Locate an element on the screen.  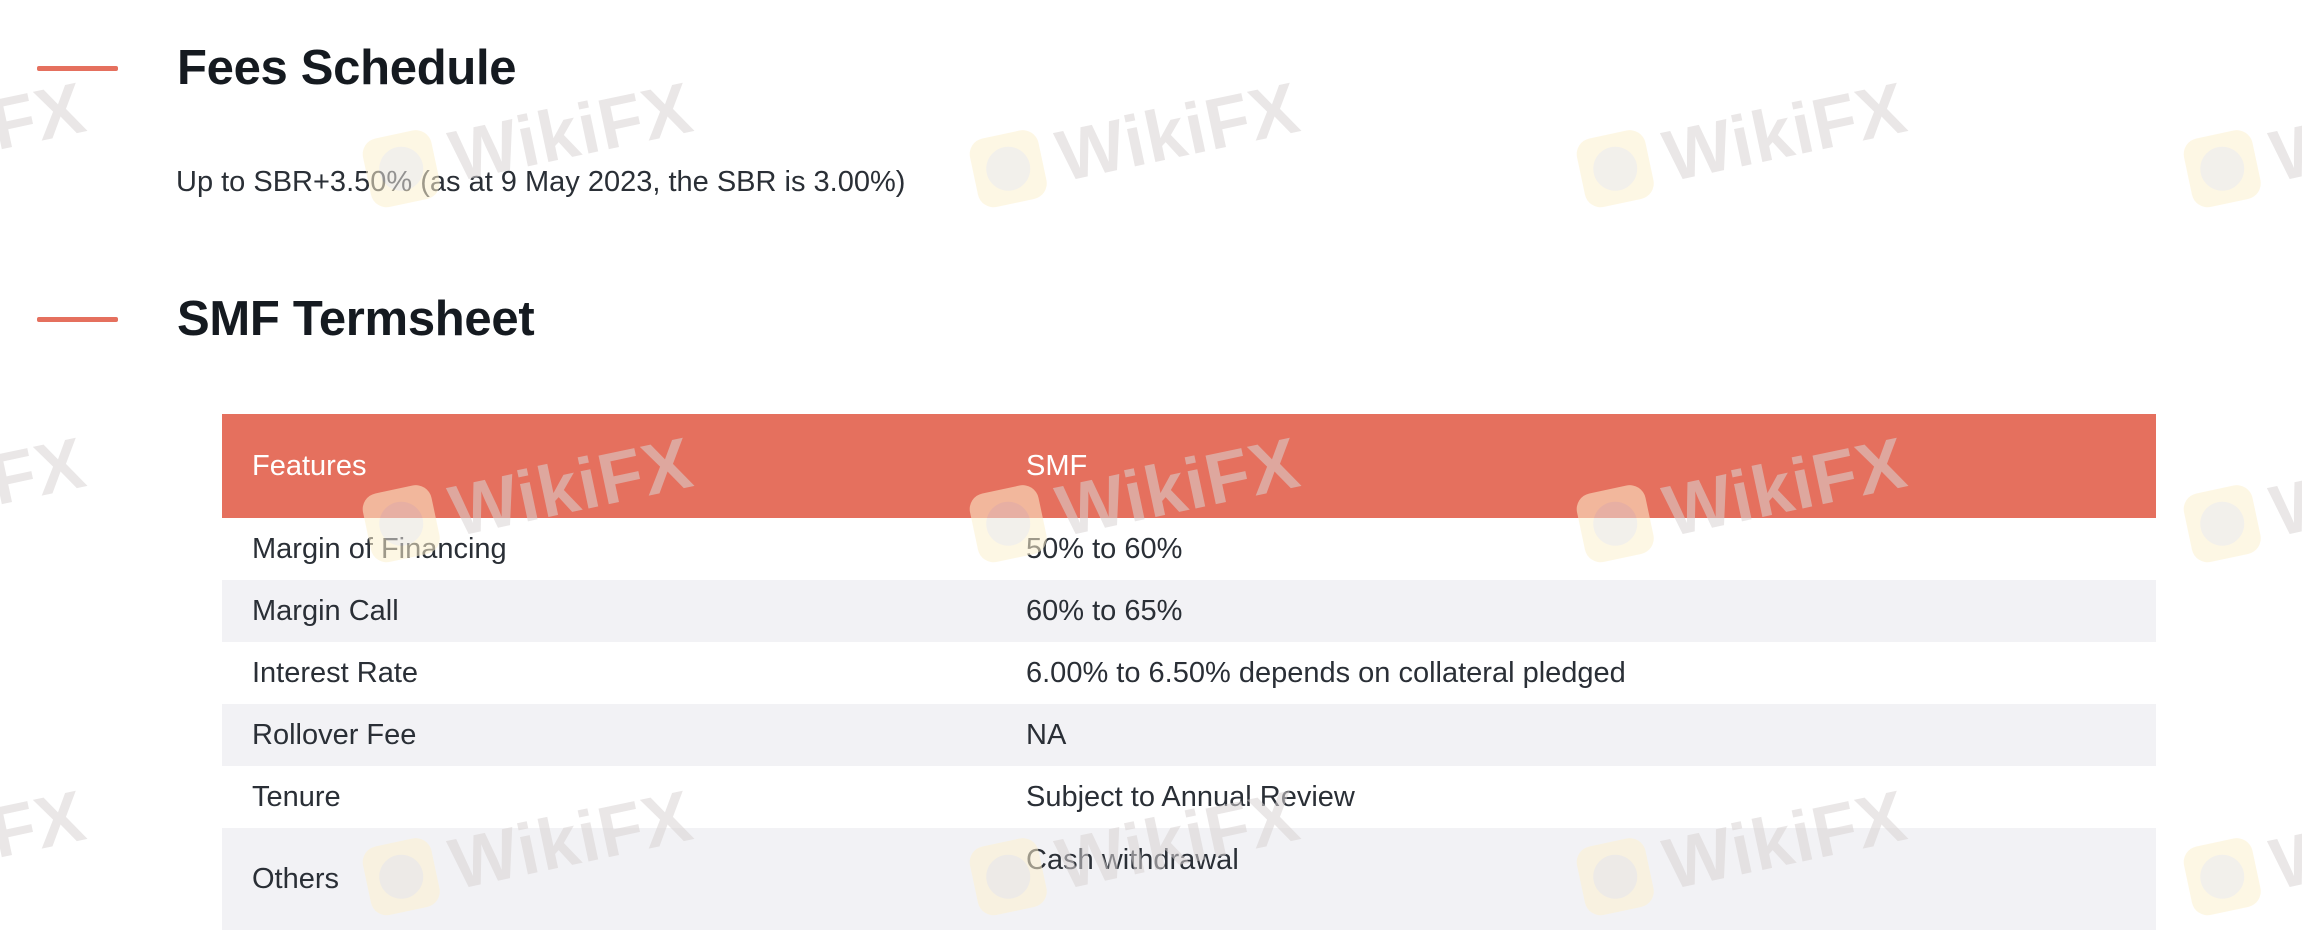
feature-cell: Rollover Fee is located at coordinates (609, 735).